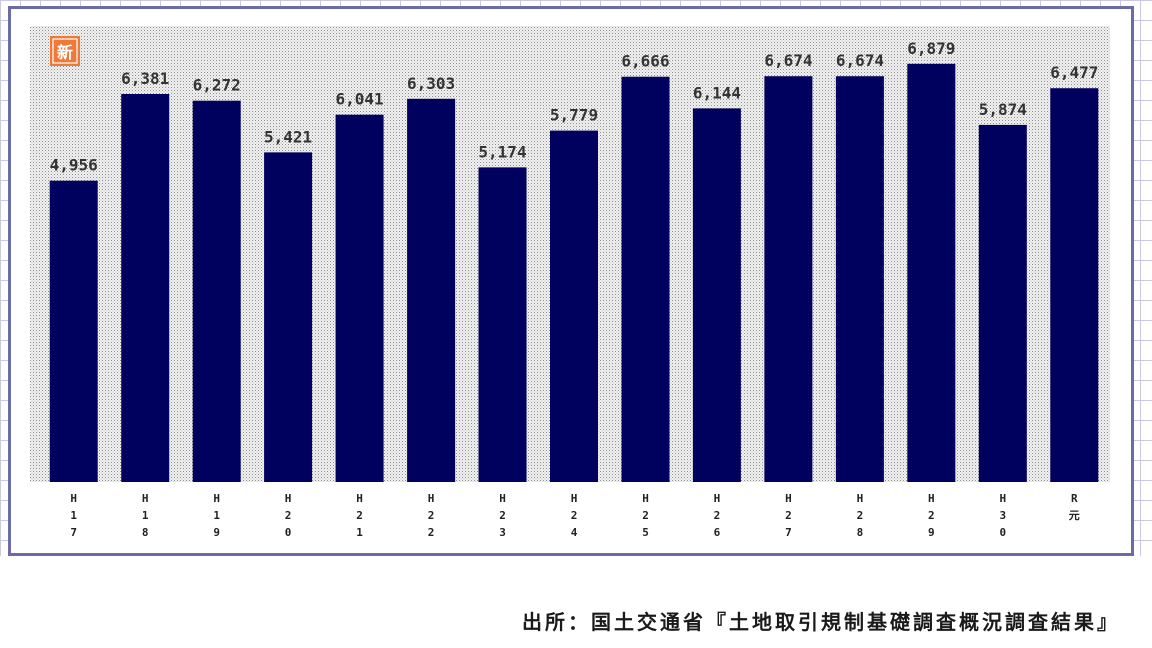 This screenshot has width=1152, height=648. Describe the element at coordinates (1074, 515) in the screenshot. I see `tick-label-R元-1: 元` at that location.